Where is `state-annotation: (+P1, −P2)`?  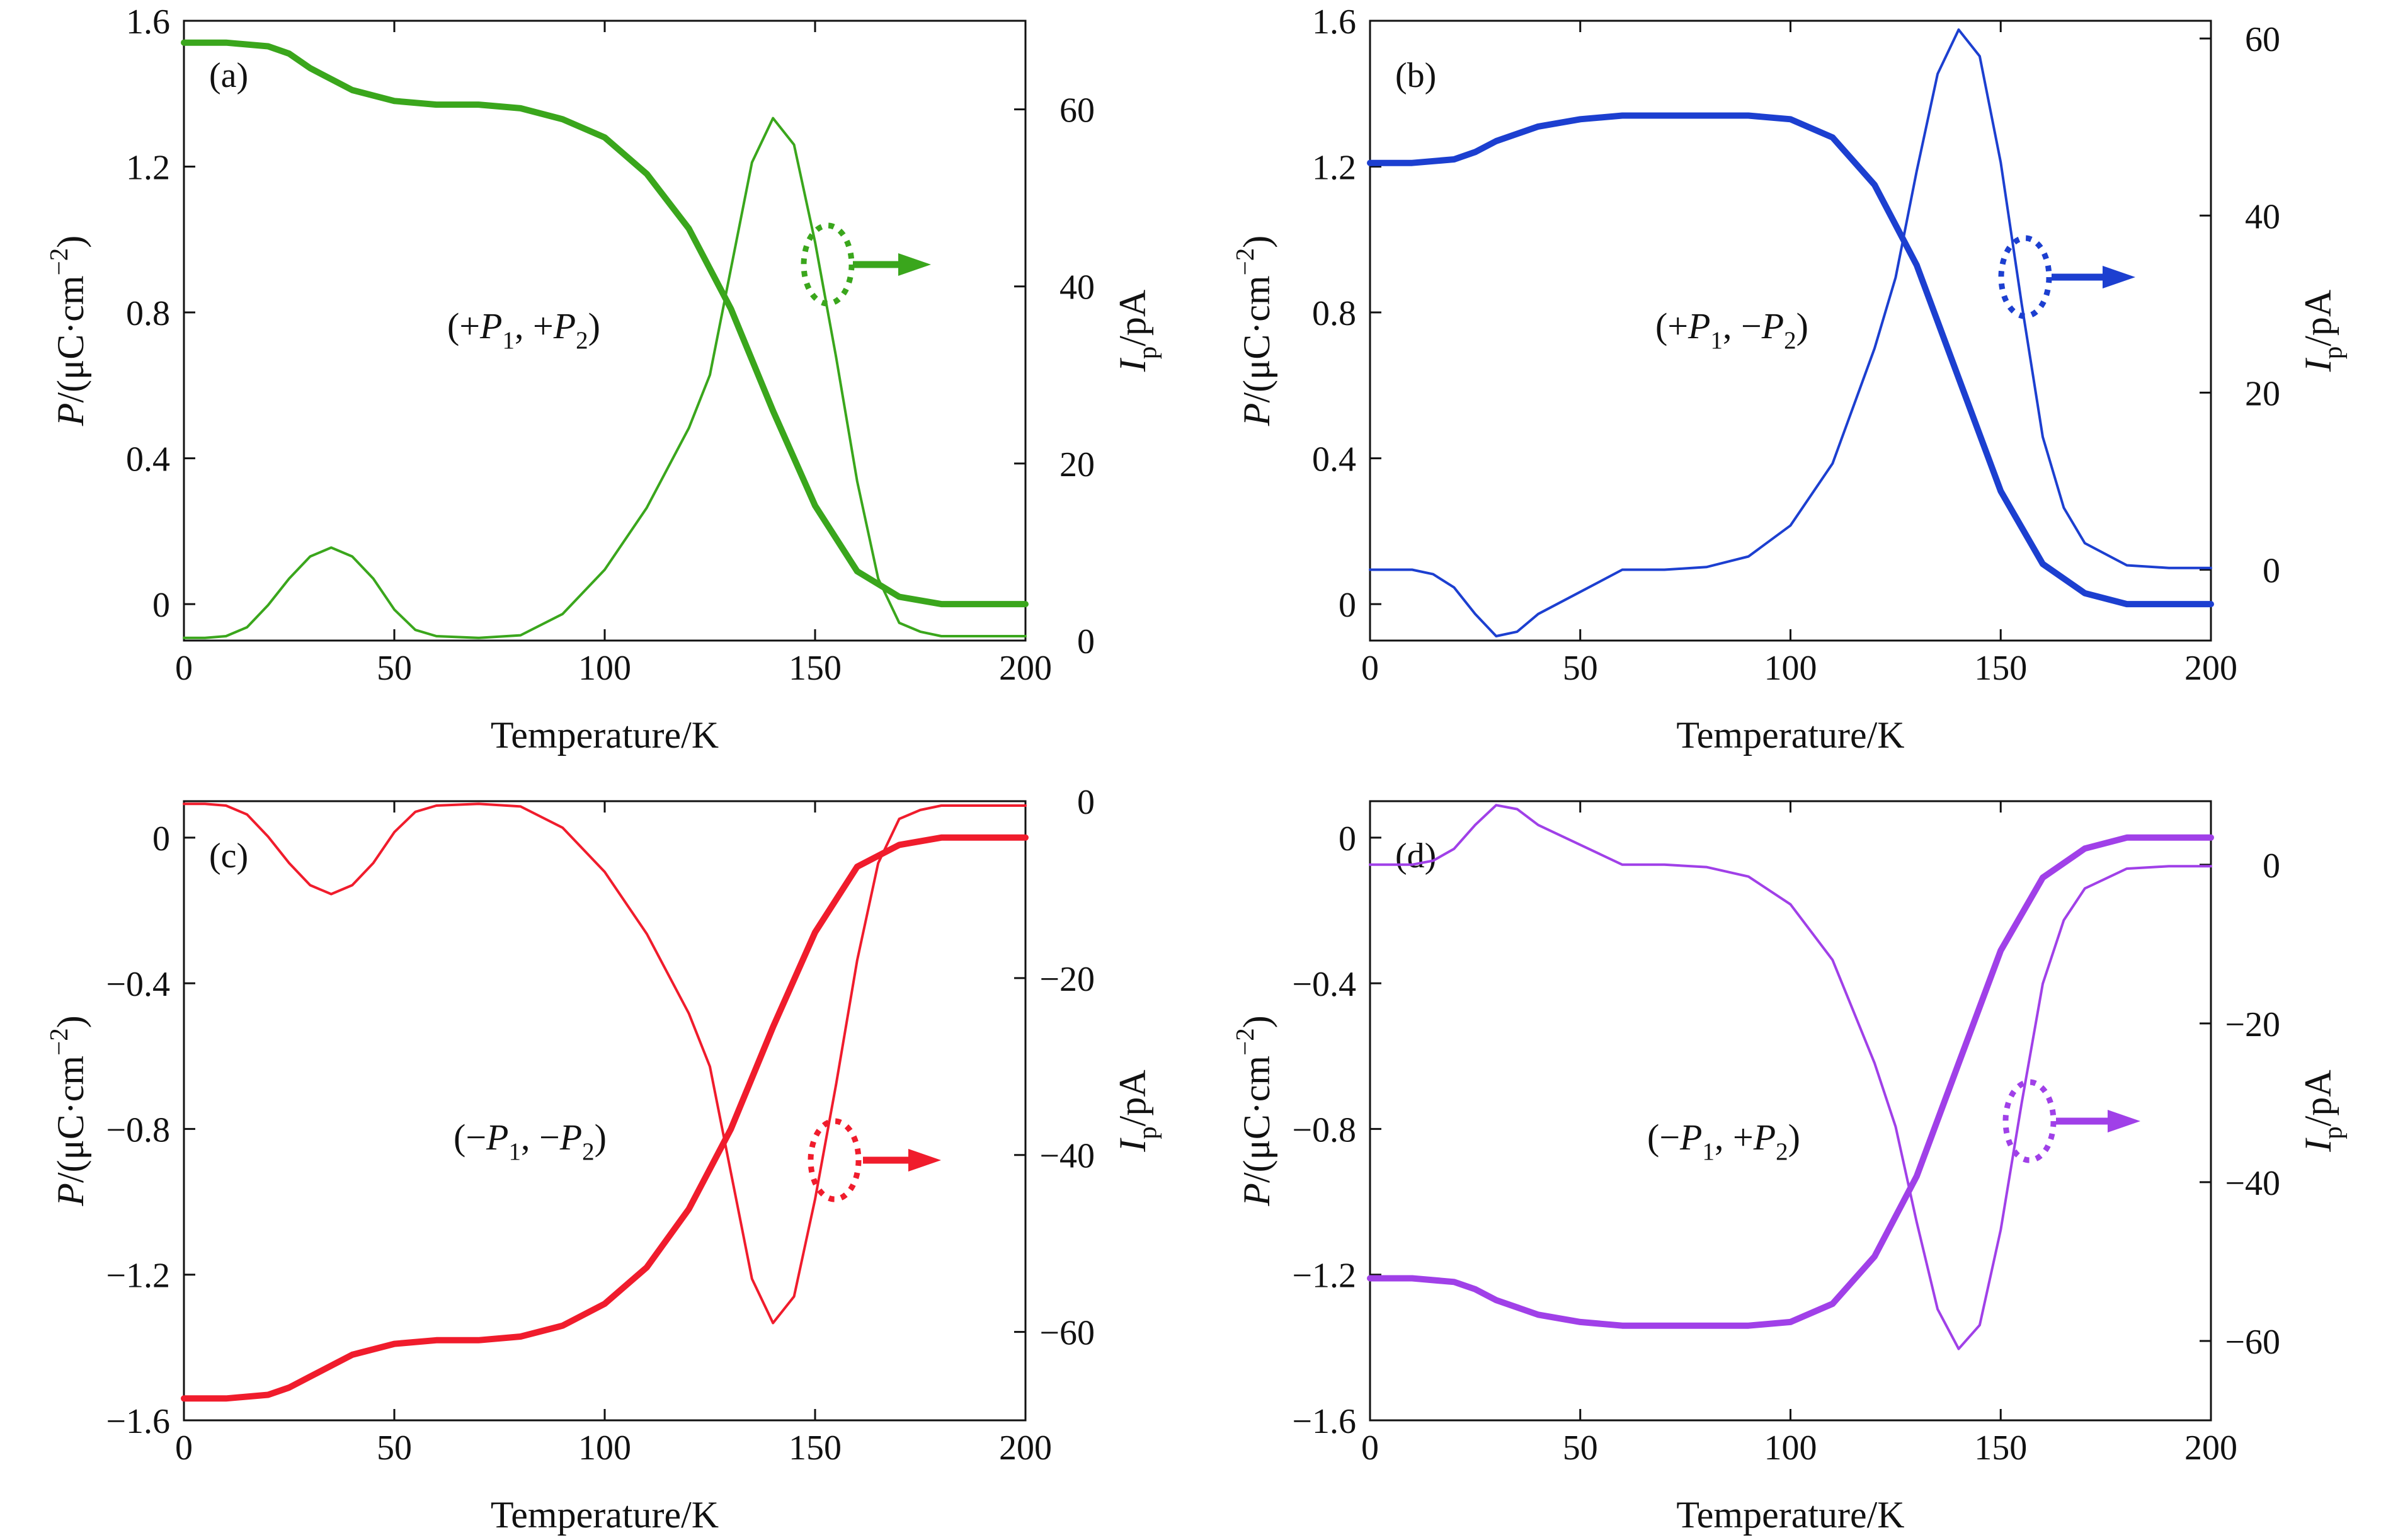
state-annotation: (+P1, −P2) is located at coordinates (1731, 329).